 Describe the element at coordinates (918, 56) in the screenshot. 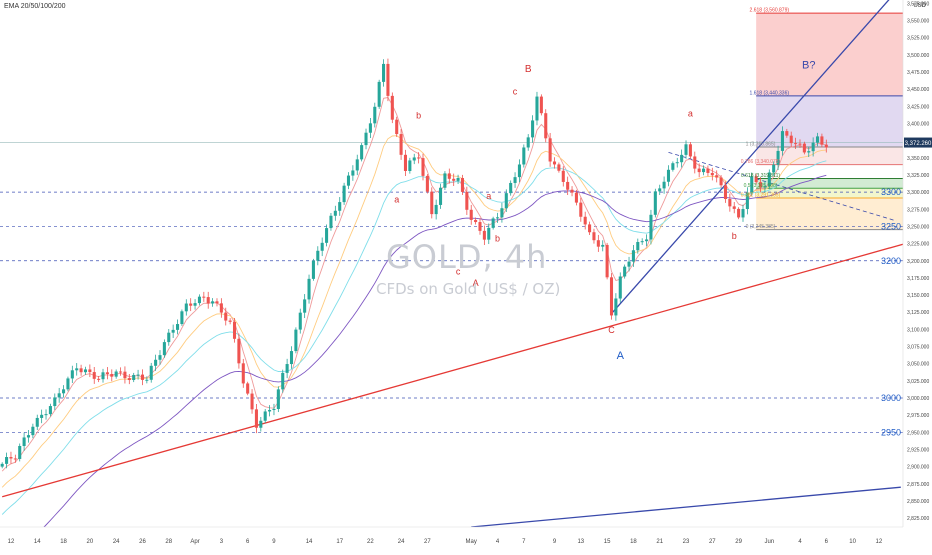

I see `price-tick: 3,500.000` at that location.